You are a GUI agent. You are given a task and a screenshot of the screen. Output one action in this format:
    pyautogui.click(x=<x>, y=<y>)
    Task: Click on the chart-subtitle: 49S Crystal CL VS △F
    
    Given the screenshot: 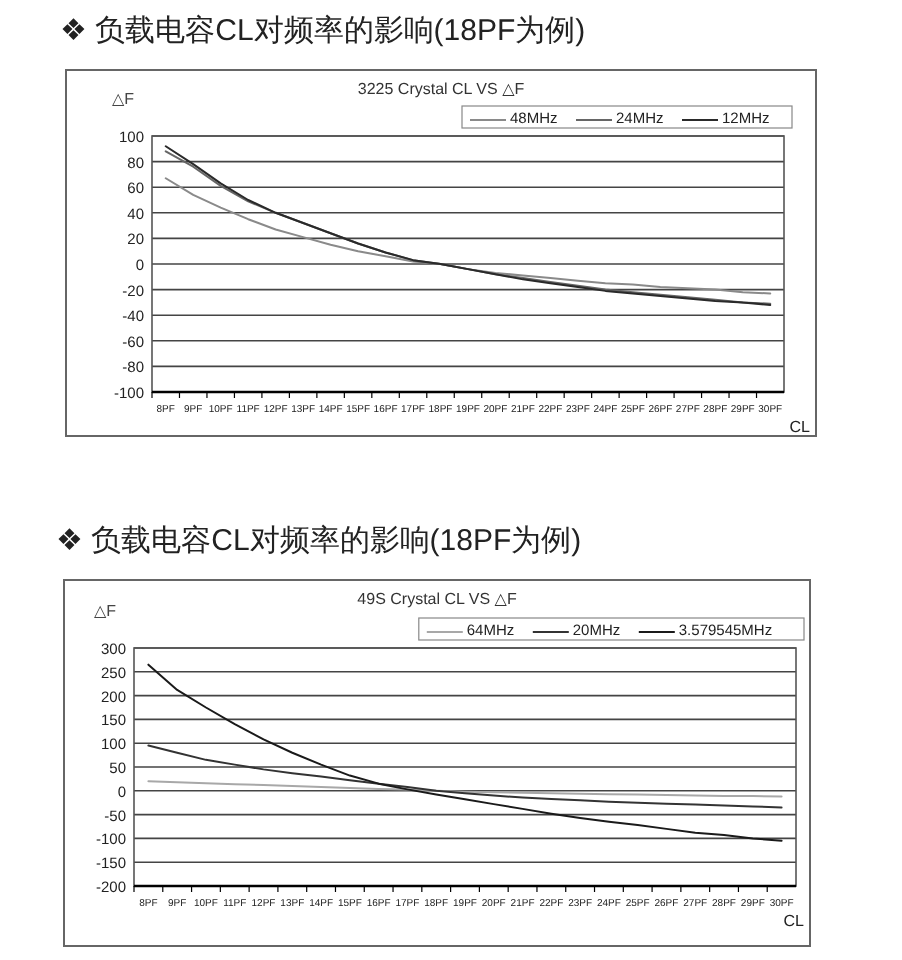 What is the action you would take?
    pyautogui.click(x=437, y=599)
    